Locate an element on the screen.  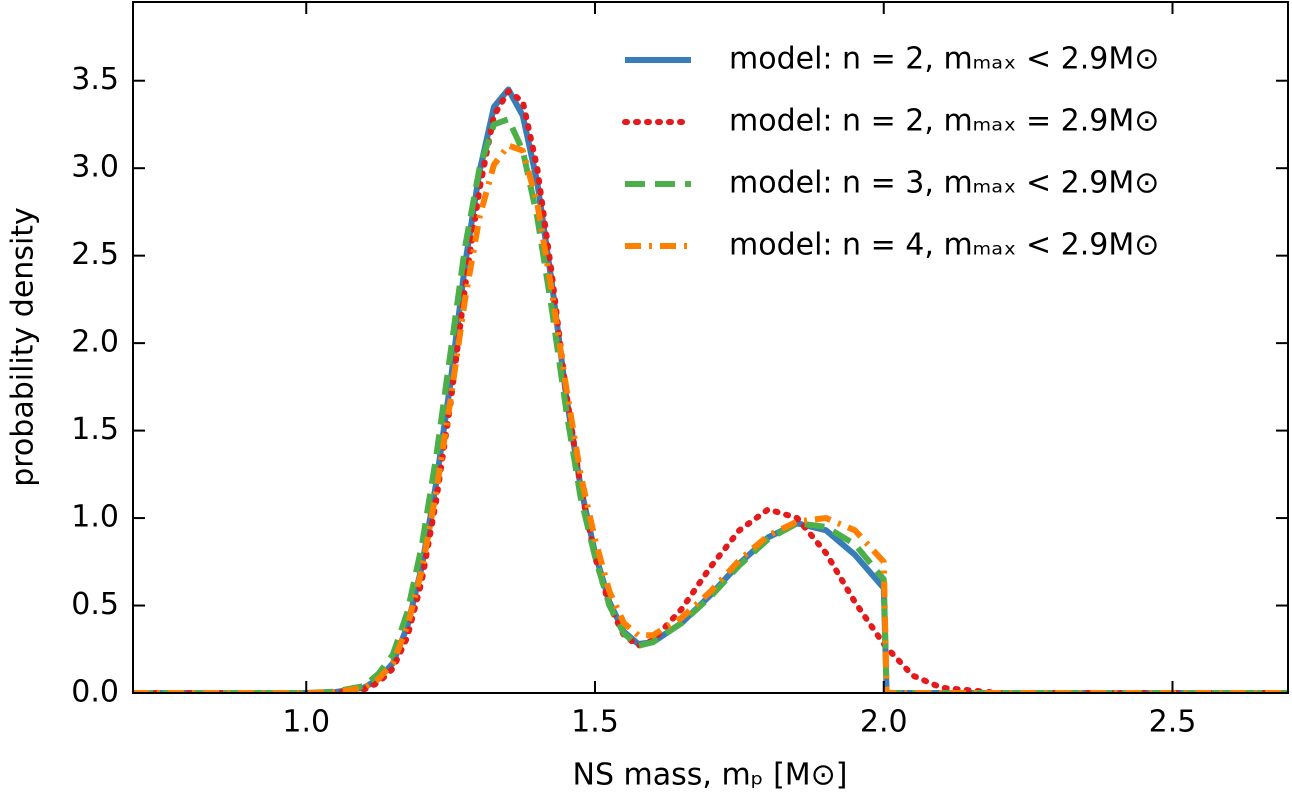
y-tick-label: 2.0 is located at coordinates (95, 342).